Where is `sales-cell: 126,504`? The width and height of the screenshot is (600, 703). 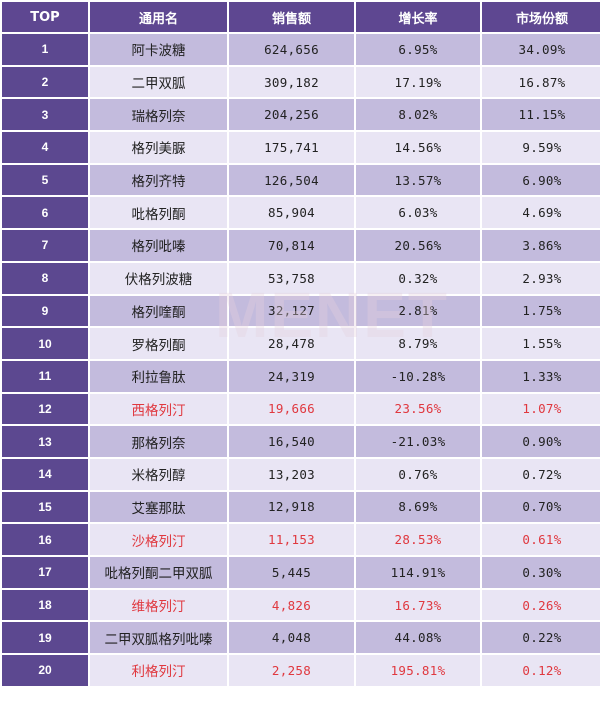
sales-cell: 126,504 is located at coordinates (291, 180).